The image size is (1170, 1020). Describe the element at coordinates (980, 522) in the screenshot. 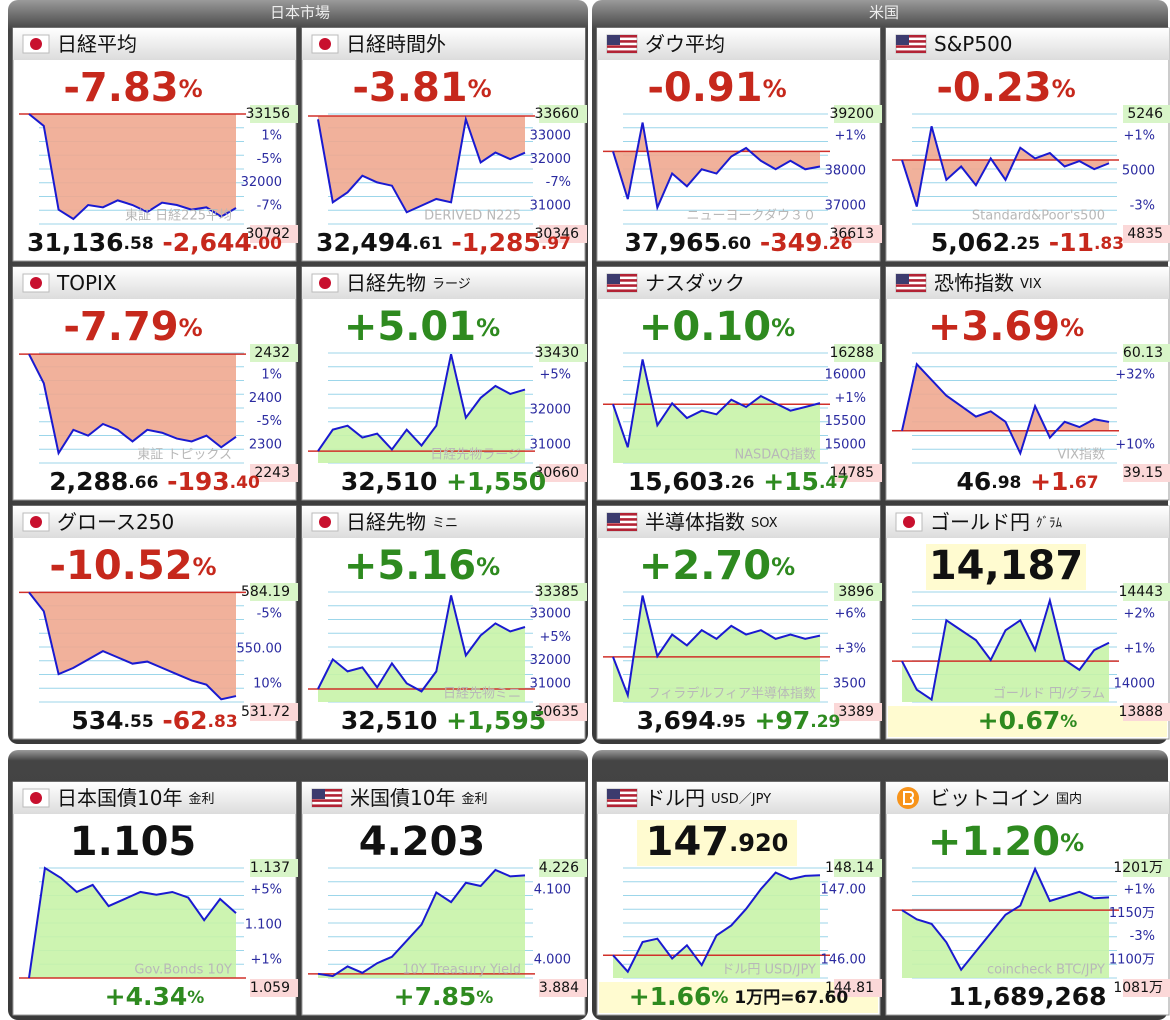

I see `card-name: ゴールド円` at that location.